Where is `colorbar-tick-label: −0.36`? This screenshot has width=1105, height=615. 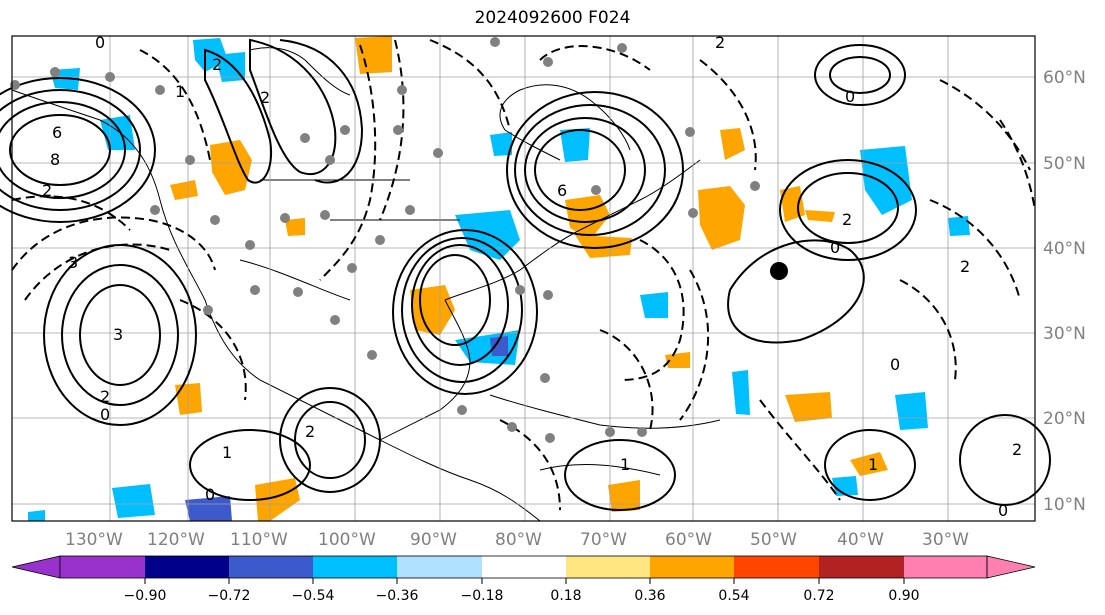 colorbar-tick-label: −0.36 is located at coordinates (397, 596).